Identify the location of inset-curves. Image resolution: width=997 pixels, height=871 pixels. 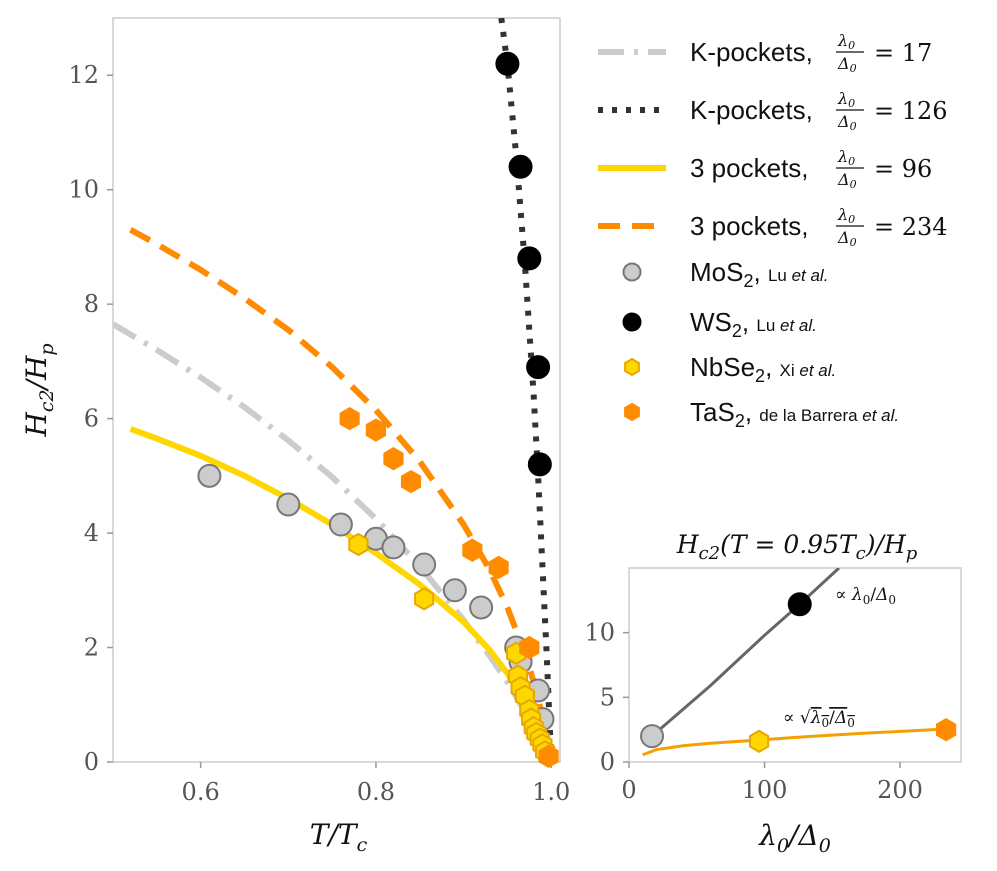
(794, 662).